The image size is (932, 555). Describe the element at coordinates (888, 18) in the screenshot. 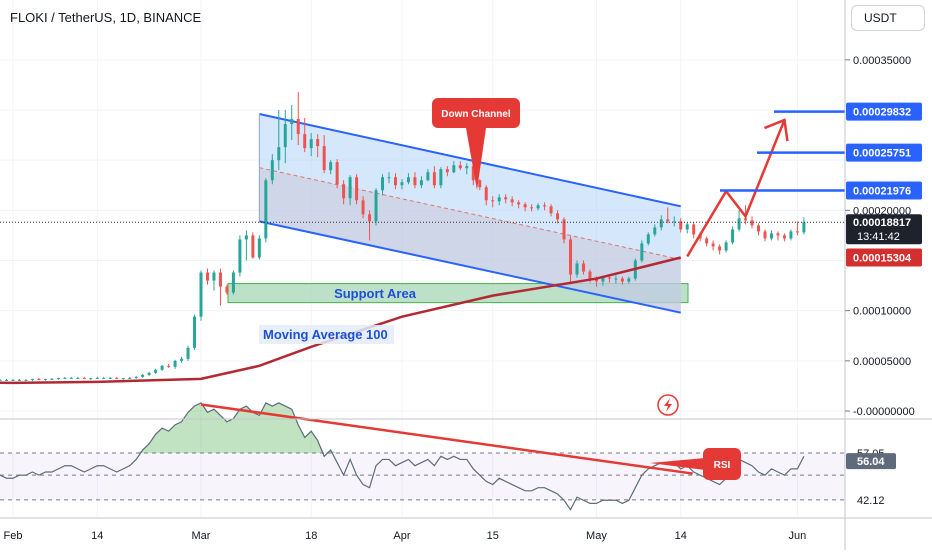

I see `currency-button: USDT` at that location.